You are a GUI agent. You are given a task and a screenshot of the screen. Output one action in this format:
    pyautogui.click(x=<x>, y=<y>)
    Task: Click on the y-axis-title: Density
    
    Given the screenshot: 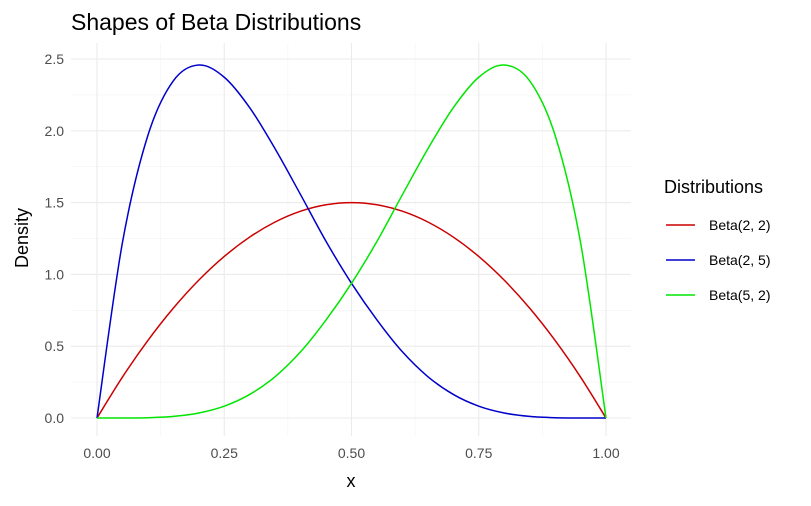 What is the action you would take?
    pyautogui.click(x=22, y=238)
    